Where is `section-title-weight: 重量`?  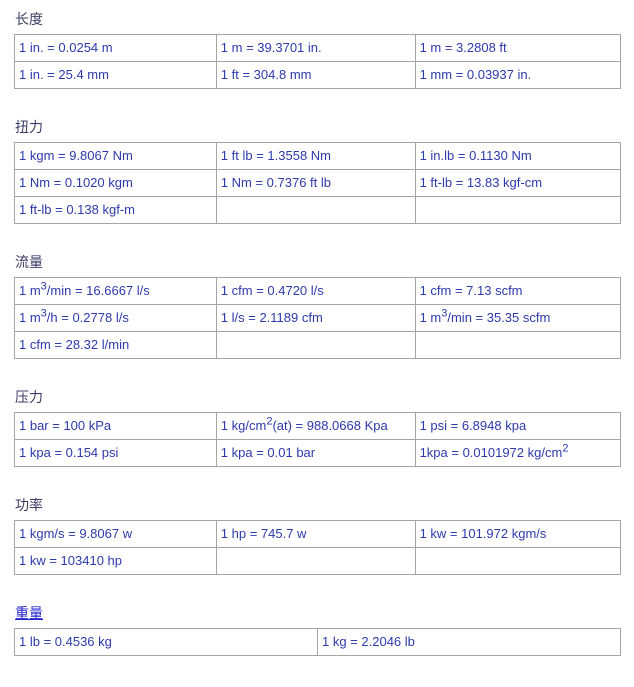
section-title-weight: 重量 is located at coordinates (29, 613).